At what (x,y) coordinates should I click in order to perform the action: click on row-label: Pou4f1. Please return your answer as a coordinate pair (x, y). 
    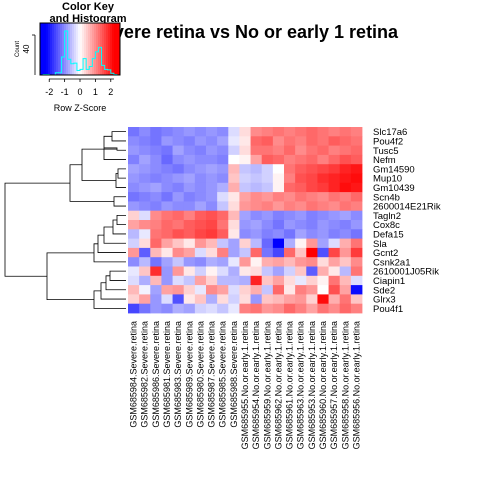
    Looking at the image, I should click on (388, 309).